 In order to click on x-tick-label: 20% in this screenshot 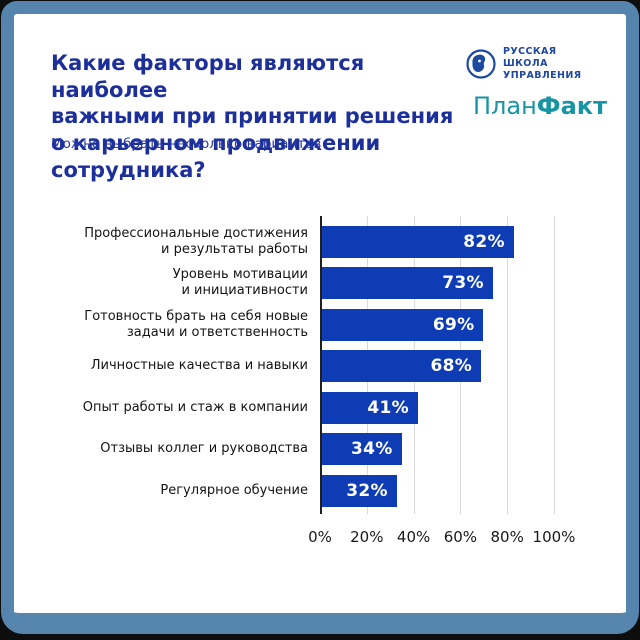, I will do `click(367, 537)`.